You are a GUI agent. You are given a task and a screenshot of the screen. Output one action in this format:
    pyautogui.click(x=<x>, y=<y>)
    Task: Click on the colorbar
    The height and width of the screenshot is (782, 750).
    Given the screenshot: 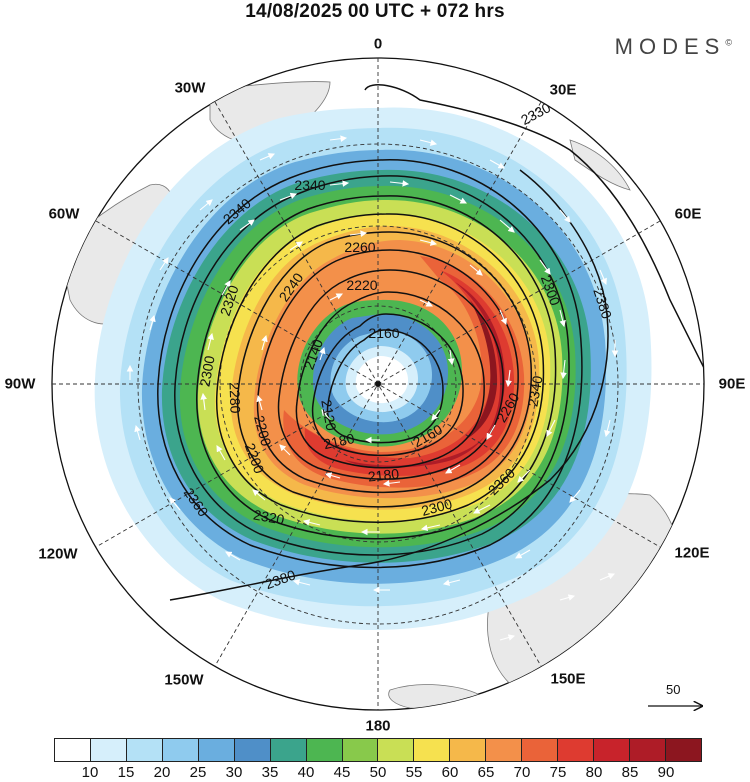 What is the action you would take?
    pyautogui.click(x=378, y=750)
    